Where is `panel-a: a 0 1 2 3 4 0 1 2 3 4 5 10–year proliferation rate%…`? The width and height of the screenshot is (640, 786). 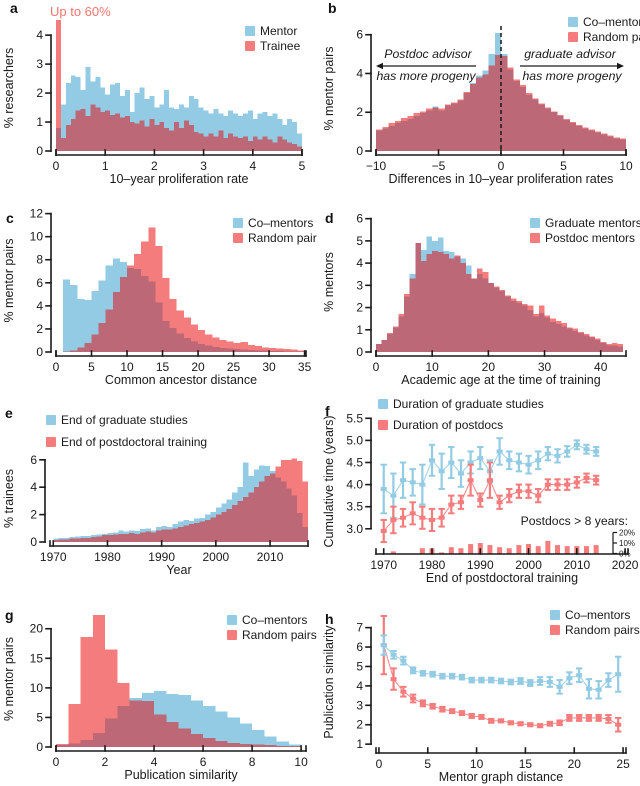 panel-a: a 0 1 2 3 4 0 1 2 3 4 5 10–year proliferation rate%… is located at coordinates (160, 98).